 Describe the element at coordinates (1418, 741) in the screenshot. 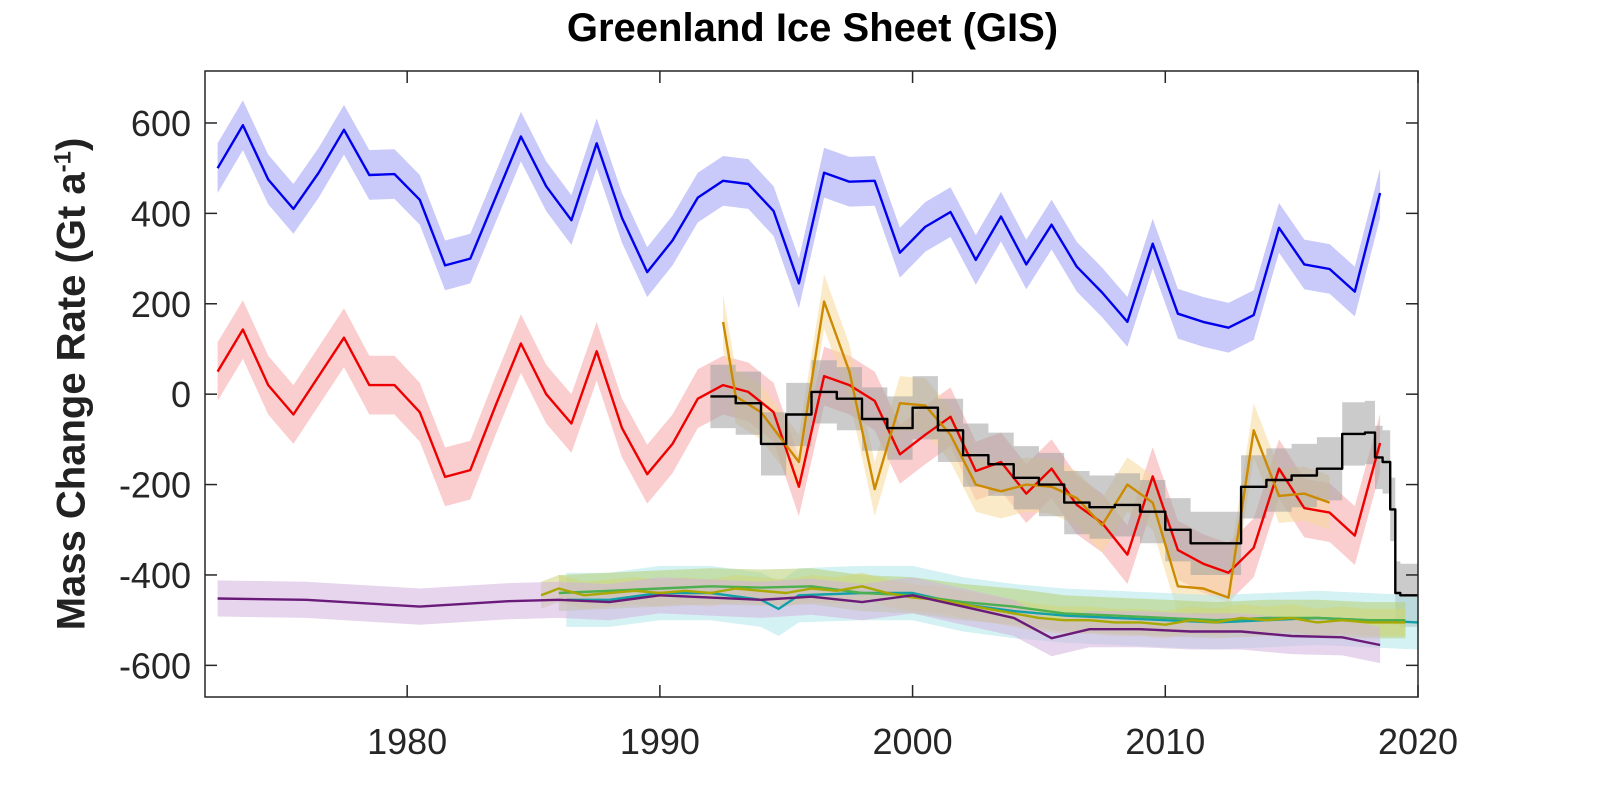

I see `x-tick-label: 2020` at that location.